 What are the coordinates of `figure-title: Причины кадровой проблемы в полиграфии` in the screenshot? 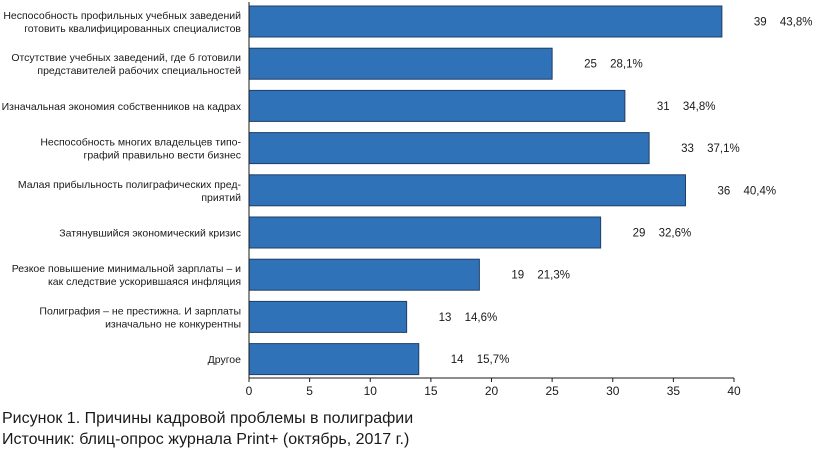 It's located at (247, 418).